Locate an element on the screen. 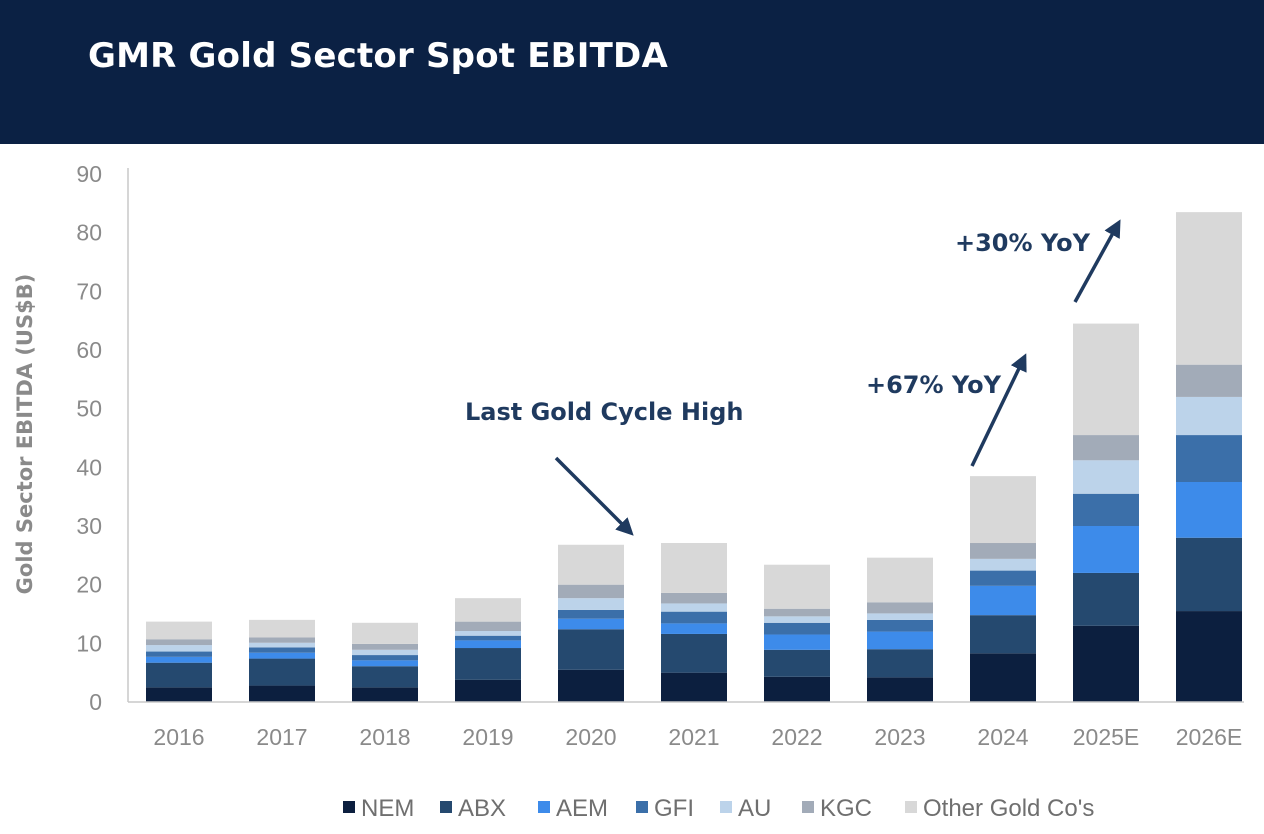 This screenshot has height=834, width=1264. y-tick-label: 50 is located at coordinates (89, 409).